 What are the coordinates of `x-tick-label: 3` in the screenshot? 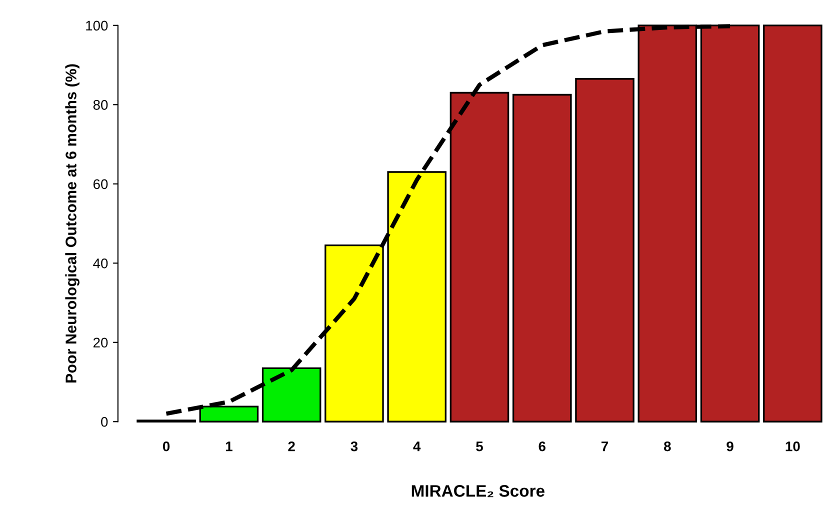 It's located at (354, 446).